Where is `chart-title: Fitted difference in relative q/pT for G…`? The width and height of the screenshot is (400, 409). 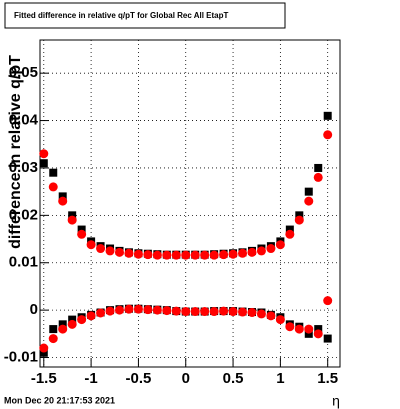 chart-title: Fitted difference in relative q/pT for G… is located at coordinates (121, 15).